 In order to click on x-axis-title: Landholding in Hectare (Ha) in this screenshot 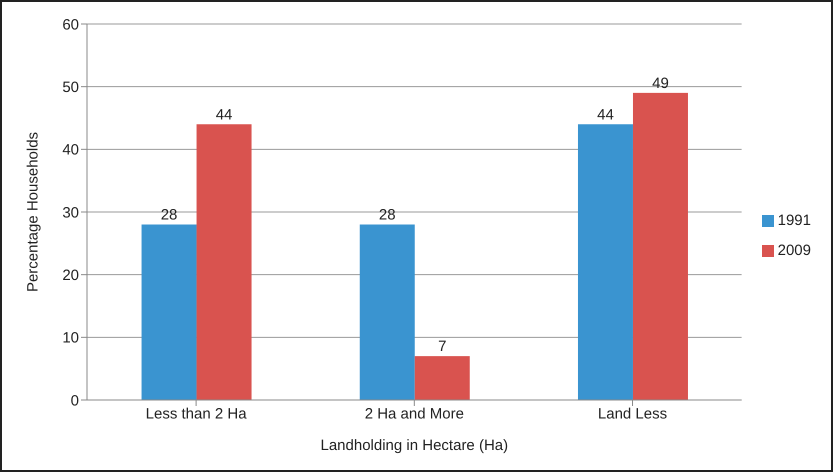, I will do `click(414, 445)`.